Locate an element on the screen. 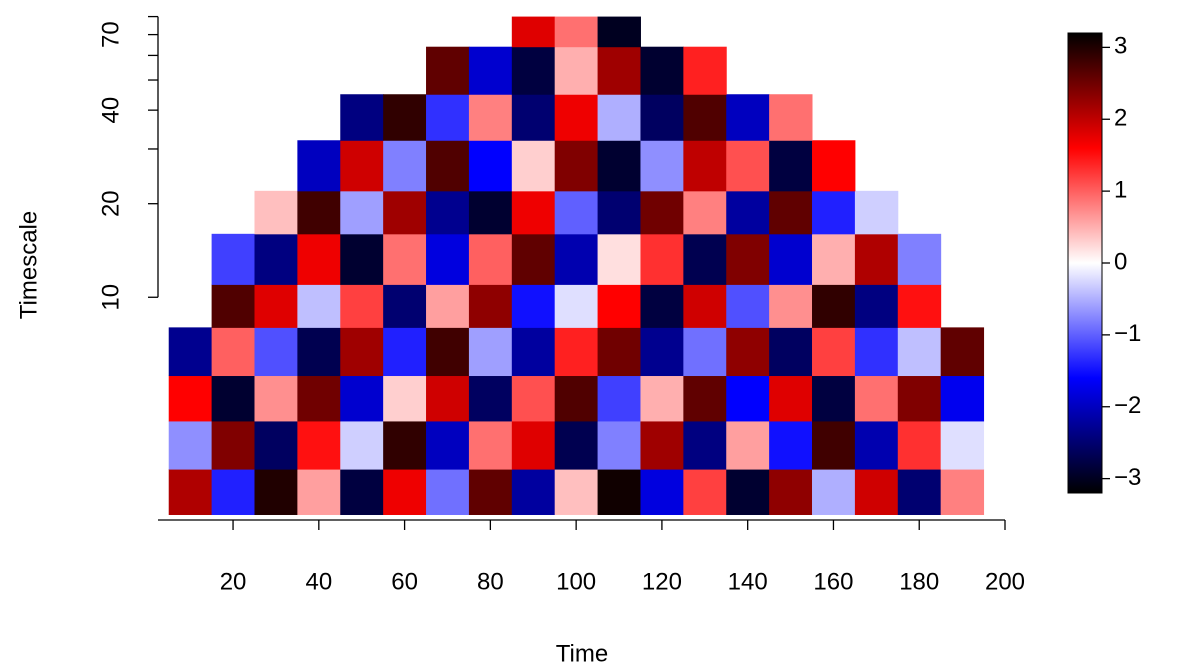 The image size is (1182, 670). x-axis-label: Time is located at coordinates (582, 653).